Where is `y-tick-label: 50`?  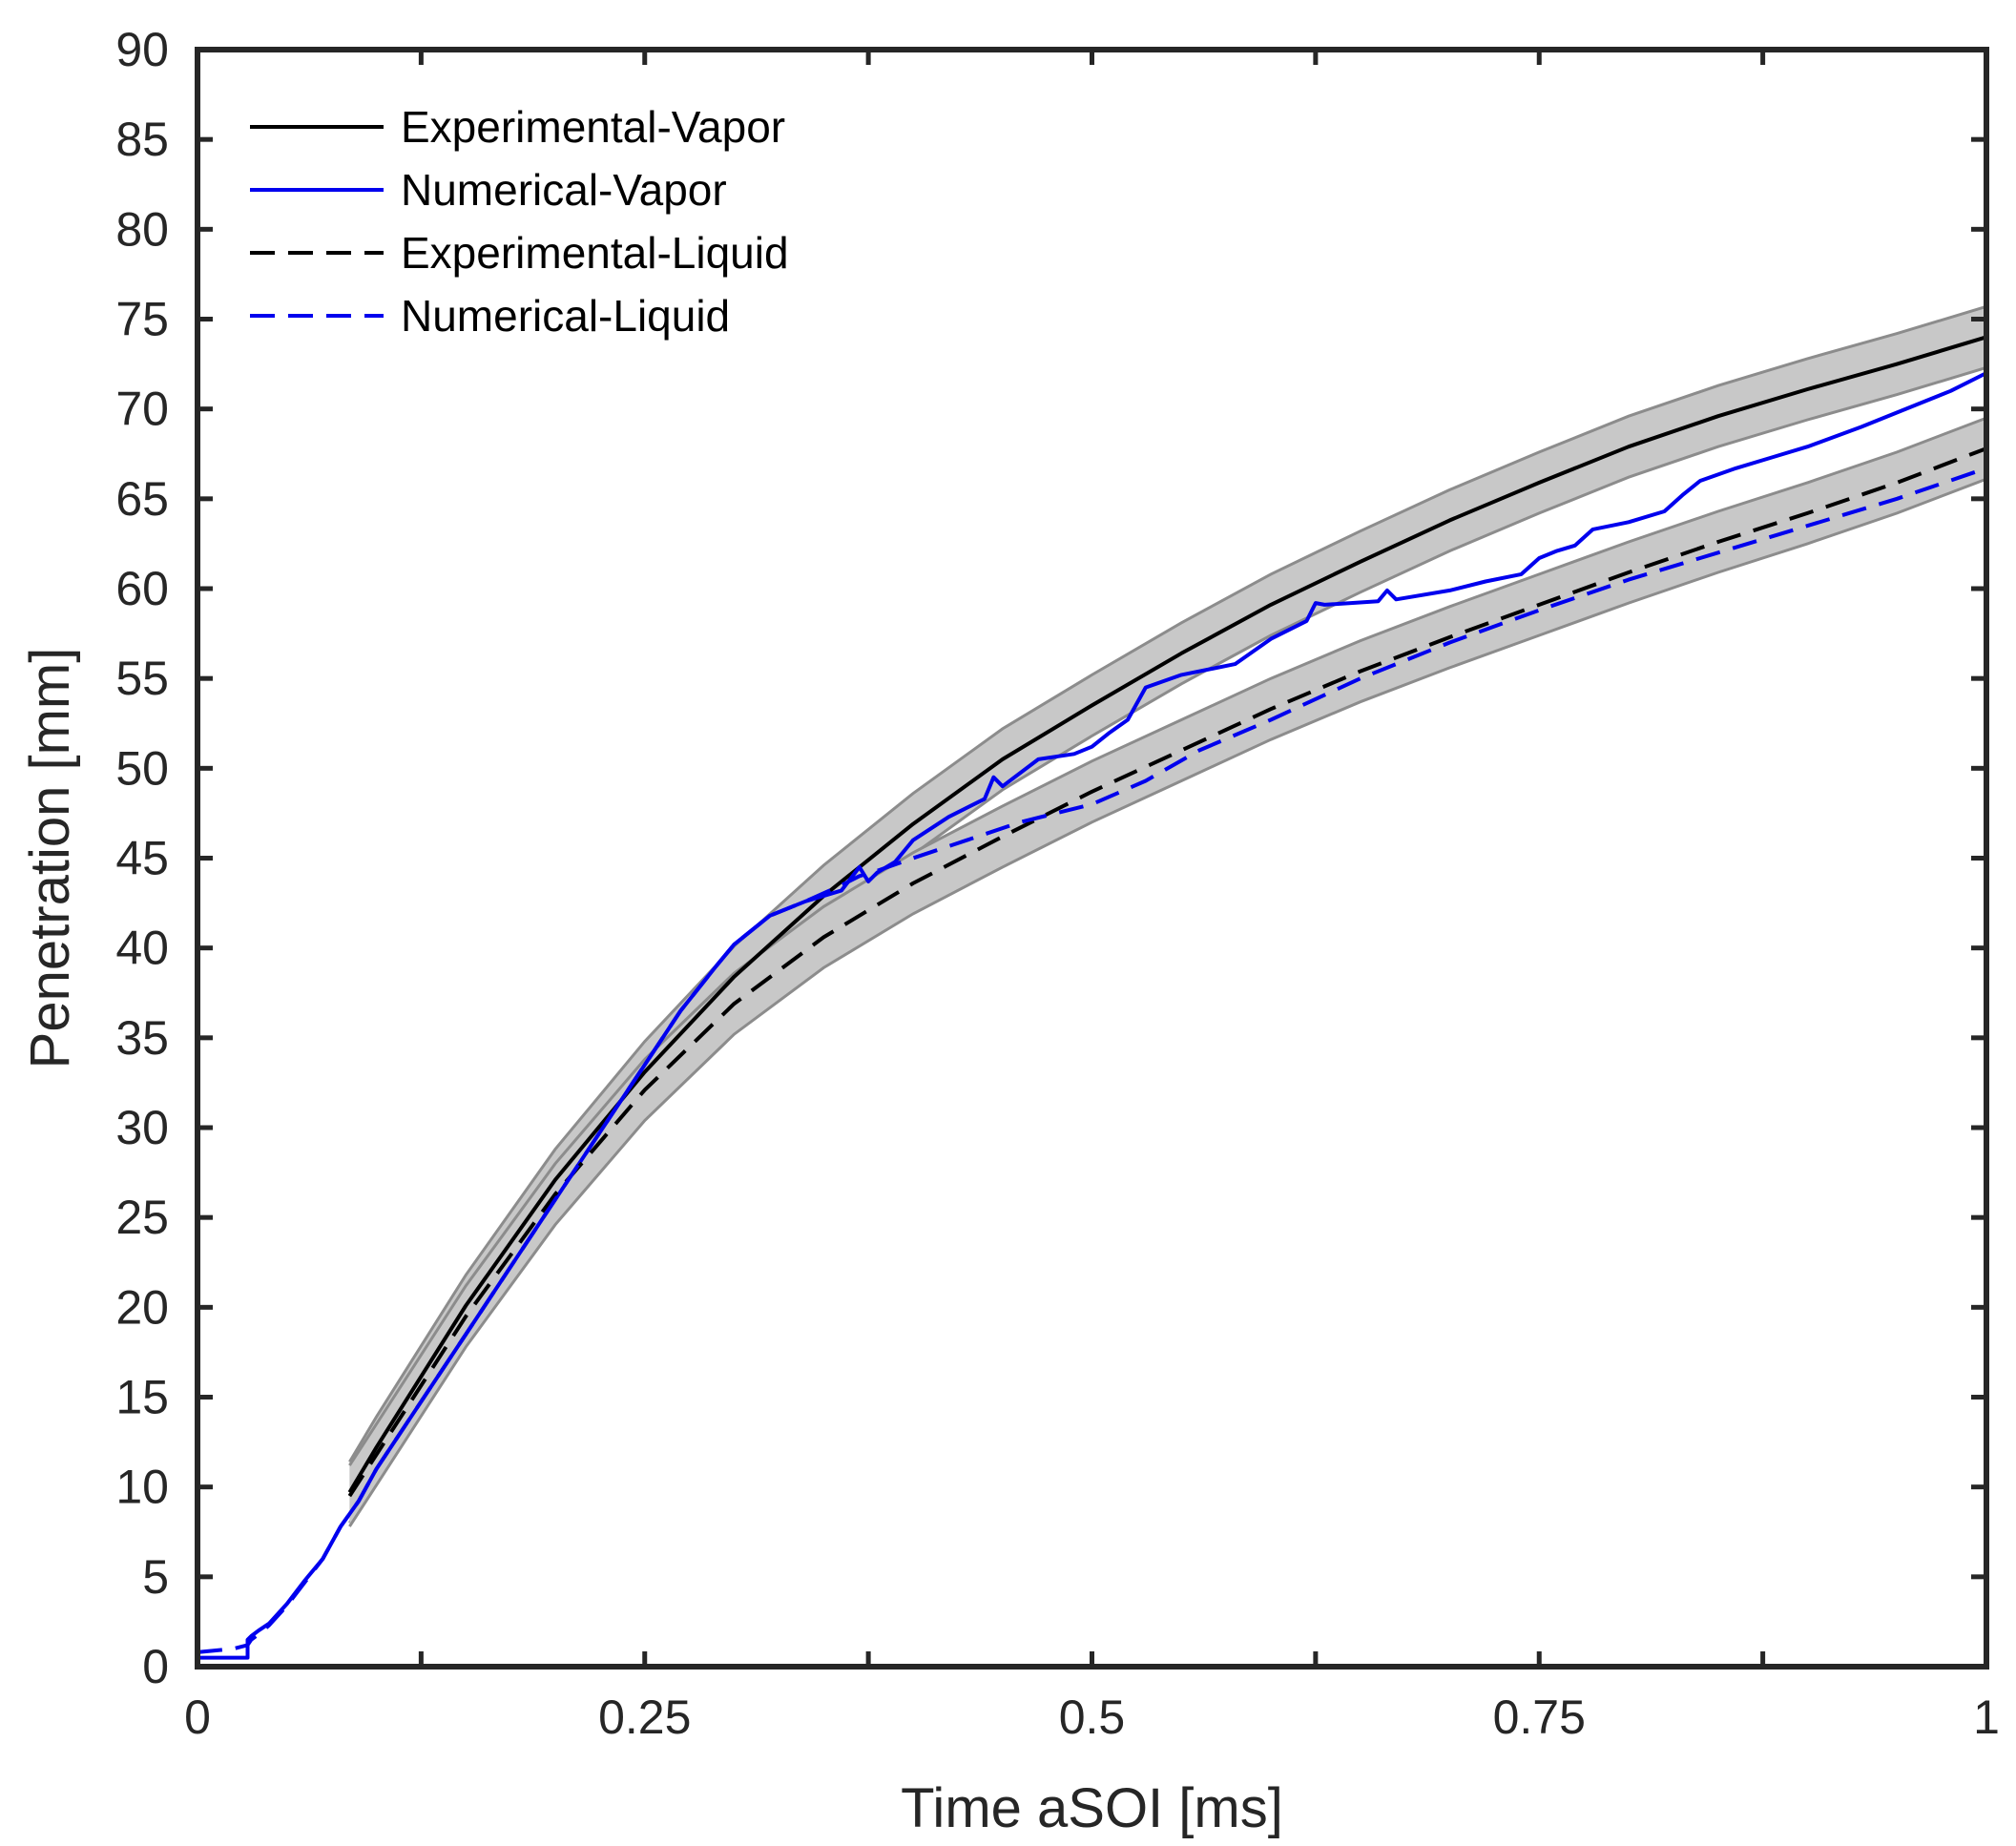
y-tick-label: 50 is located at coordinates (142, 768).